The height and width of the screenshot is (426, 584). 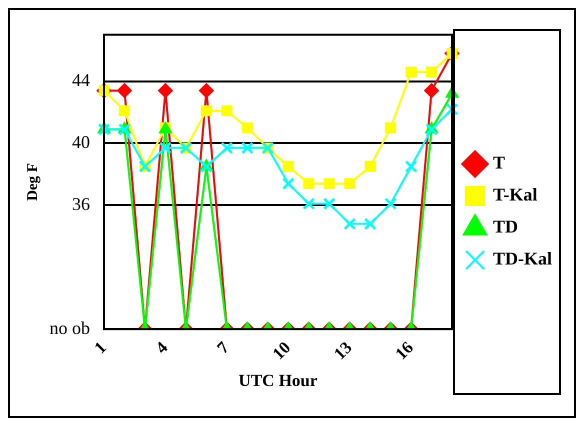 What do you see at coordinates (505, 226) in the screenshot?
I see `legend-label: TD` at bounding box center [505, 226].